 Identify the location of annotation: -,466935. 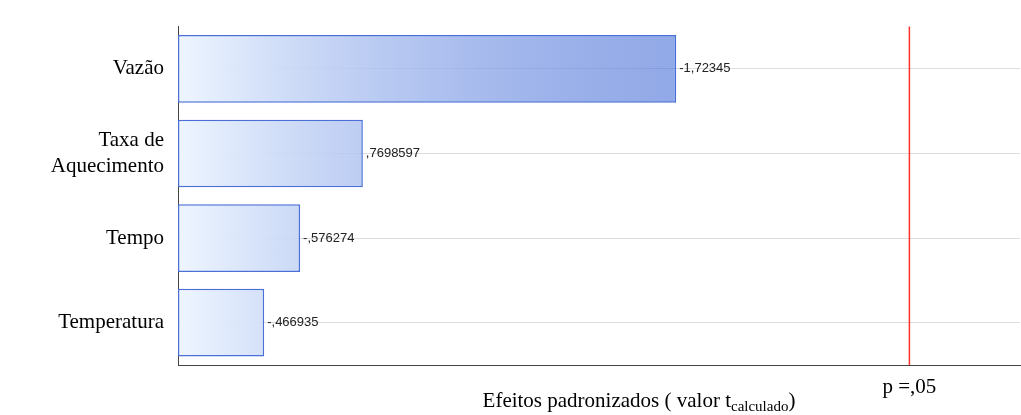
(293, 322).